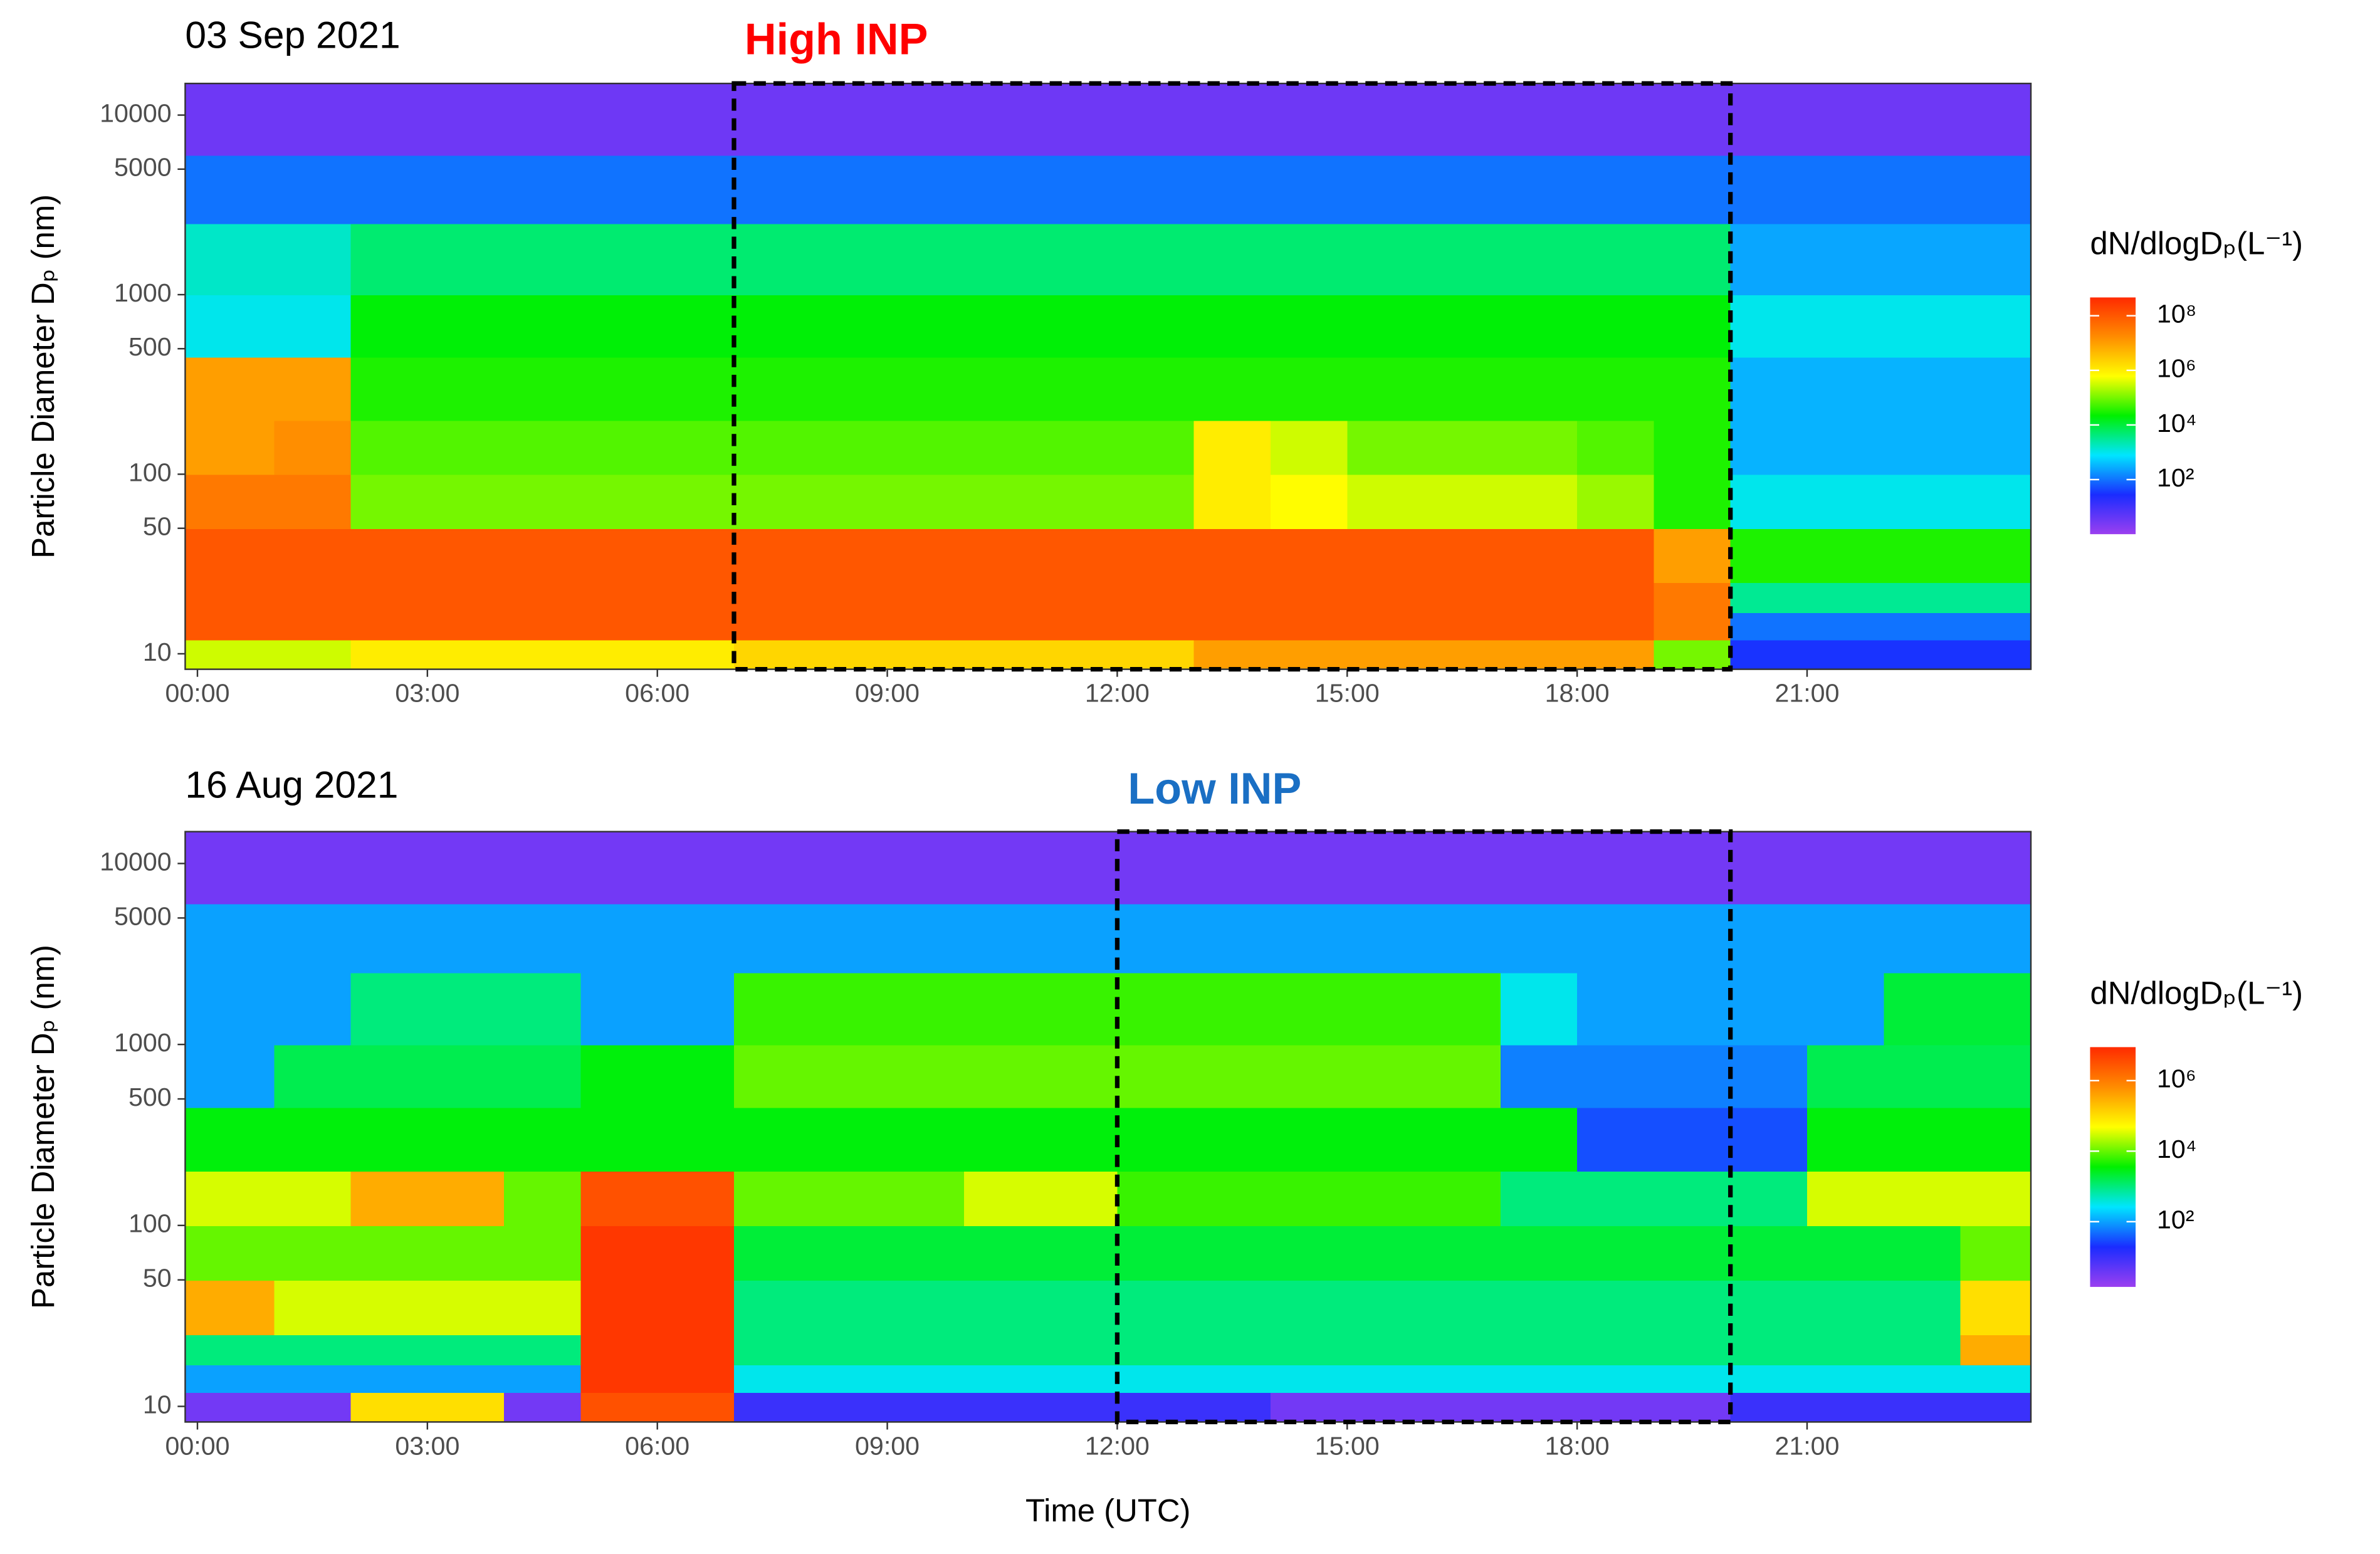 The image size is (2380, 1554). What do you see at coordinates (1117, 1446) in the screenshot?
I see `x-tick-label: 12:00` at bounding box center [1117, 1446].